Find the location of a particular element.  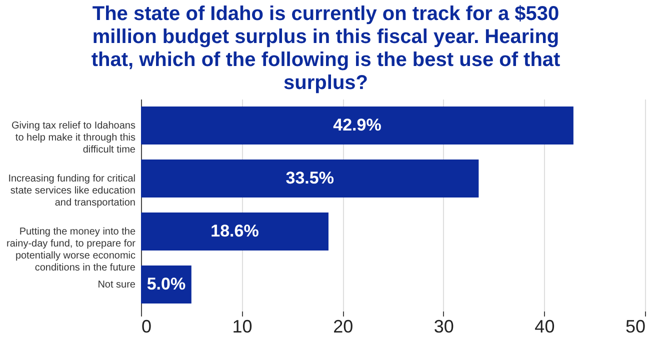

x-tick-label: 20 is located at coordinates (343, 326).